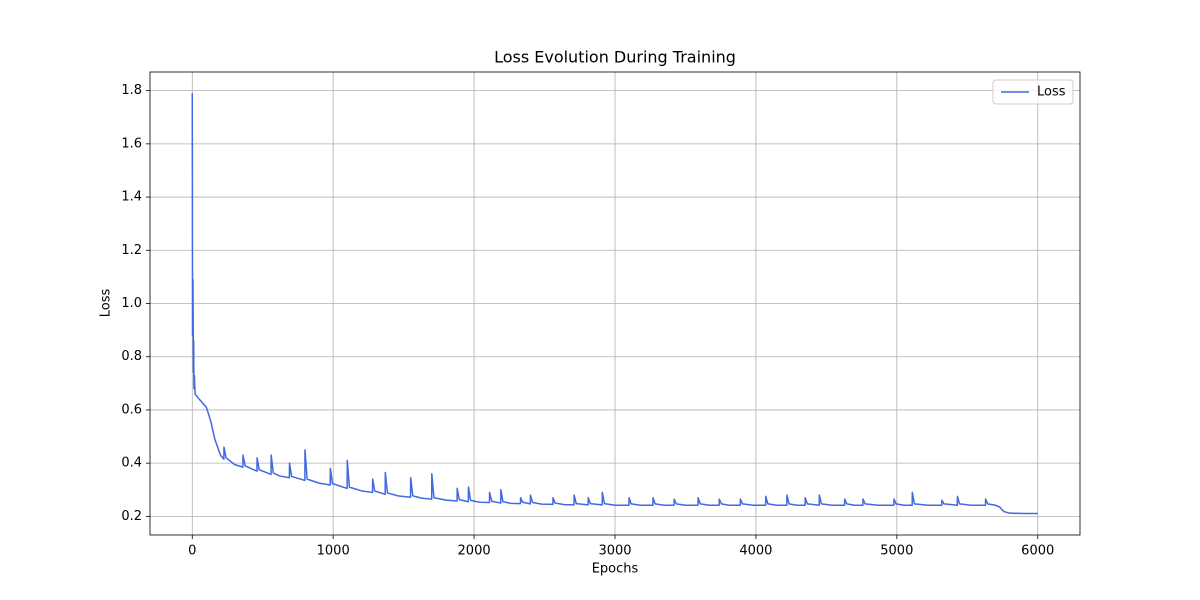 This screenshot has height=600, width=1200. I want to click on x-axis-label: Epochs, so click(615, 569).